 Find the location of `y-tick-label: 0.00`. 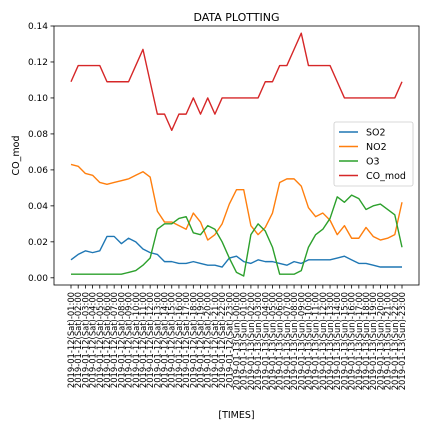

y-tick-label: 0.00 is located at coordinates (38, 279).